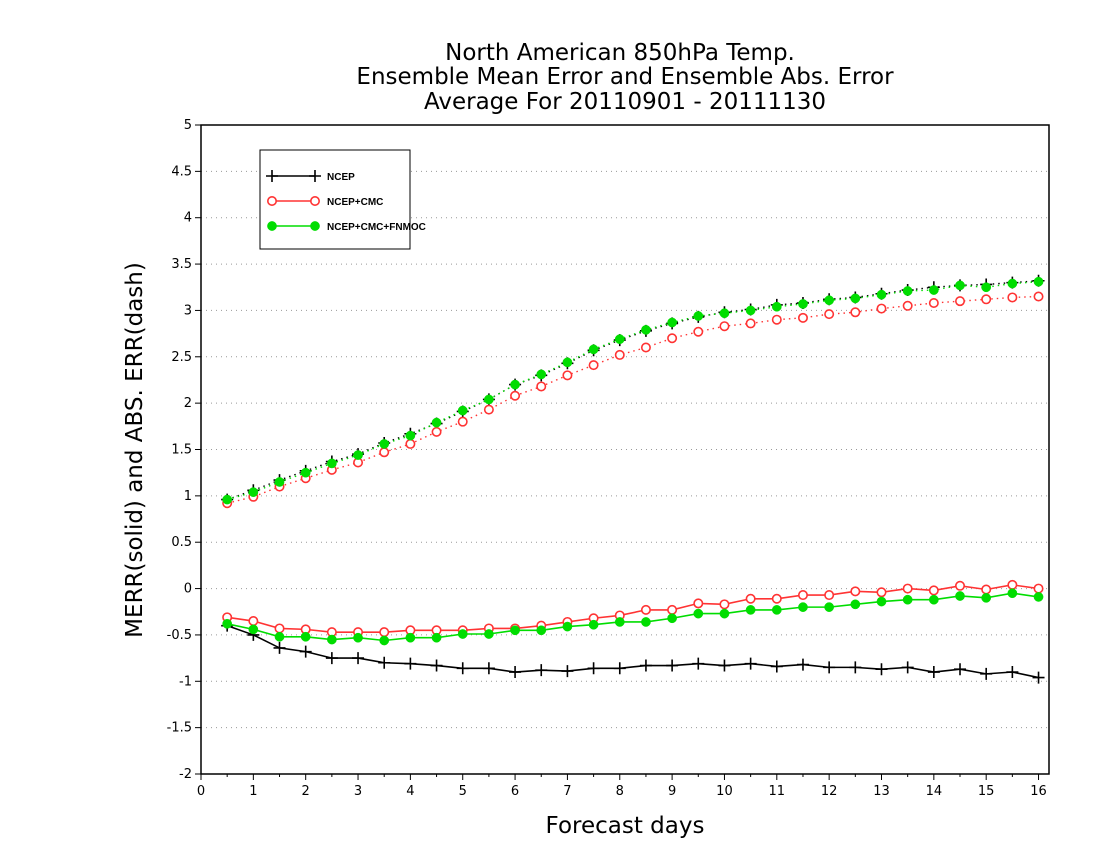 This screenshot has width=1100, height=850. I want to click on x-tick-label: 2, so click(306, 791).